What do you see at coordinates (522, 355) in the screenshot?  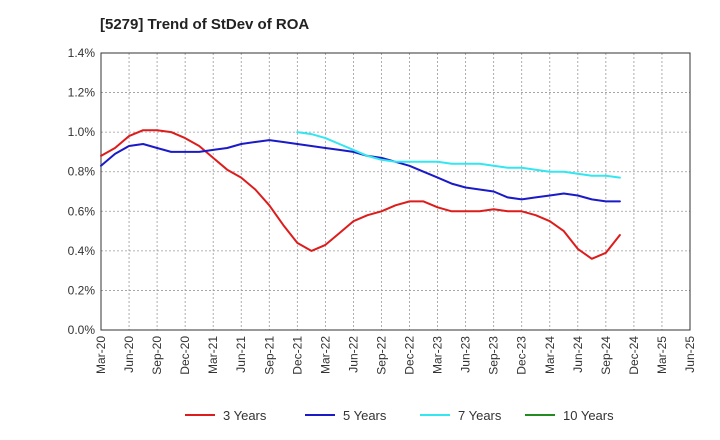 I see `x-tick-label: Dec-23` at bounding box center [522, 355].